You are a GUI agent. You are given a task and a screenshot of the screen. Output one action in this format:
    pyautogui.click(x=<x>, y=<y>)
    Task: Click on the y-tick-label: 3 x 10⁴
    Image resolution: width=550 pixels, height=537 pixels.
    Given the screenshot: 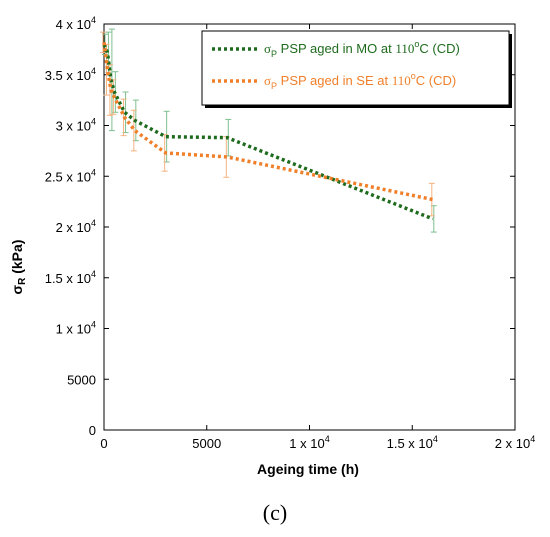 What is the action you would take?
    pyautogui.click(x=76, y=125)
    